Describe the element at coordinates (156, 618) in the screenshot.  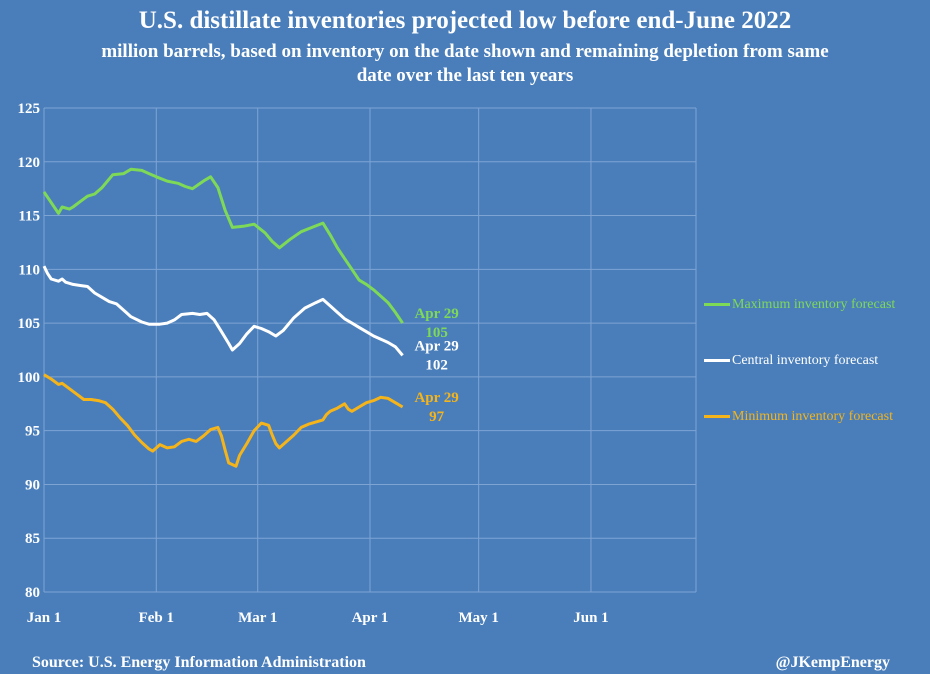
I see `x-tick-label: Feb 1` at that location.